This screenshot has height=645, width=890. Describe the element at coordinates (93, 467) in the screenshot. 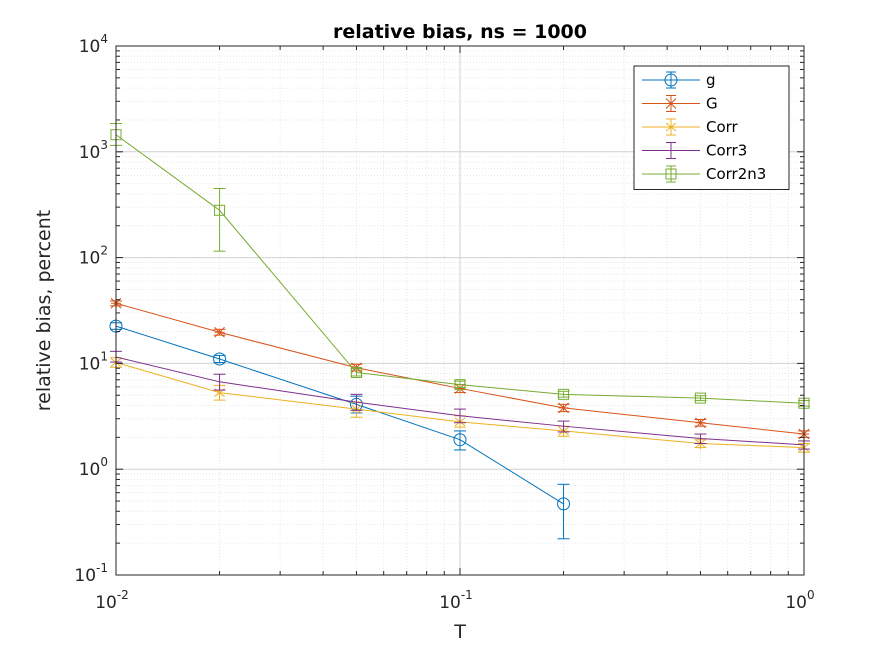

I see `y-tick-label: 10⁰` at that location.